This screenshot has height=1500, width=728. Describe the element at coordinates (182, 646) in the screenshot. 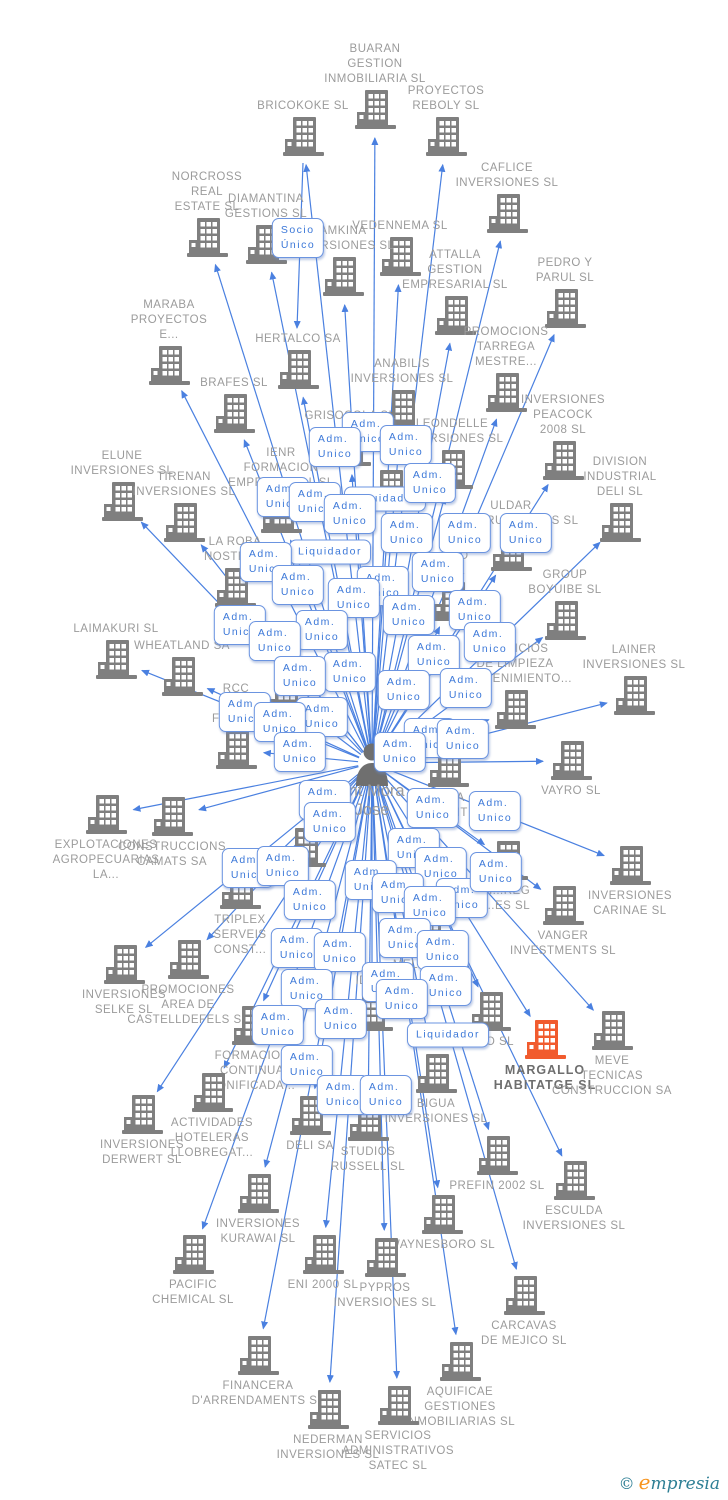

I see `company-label: WHEATLAND SA` at that location.